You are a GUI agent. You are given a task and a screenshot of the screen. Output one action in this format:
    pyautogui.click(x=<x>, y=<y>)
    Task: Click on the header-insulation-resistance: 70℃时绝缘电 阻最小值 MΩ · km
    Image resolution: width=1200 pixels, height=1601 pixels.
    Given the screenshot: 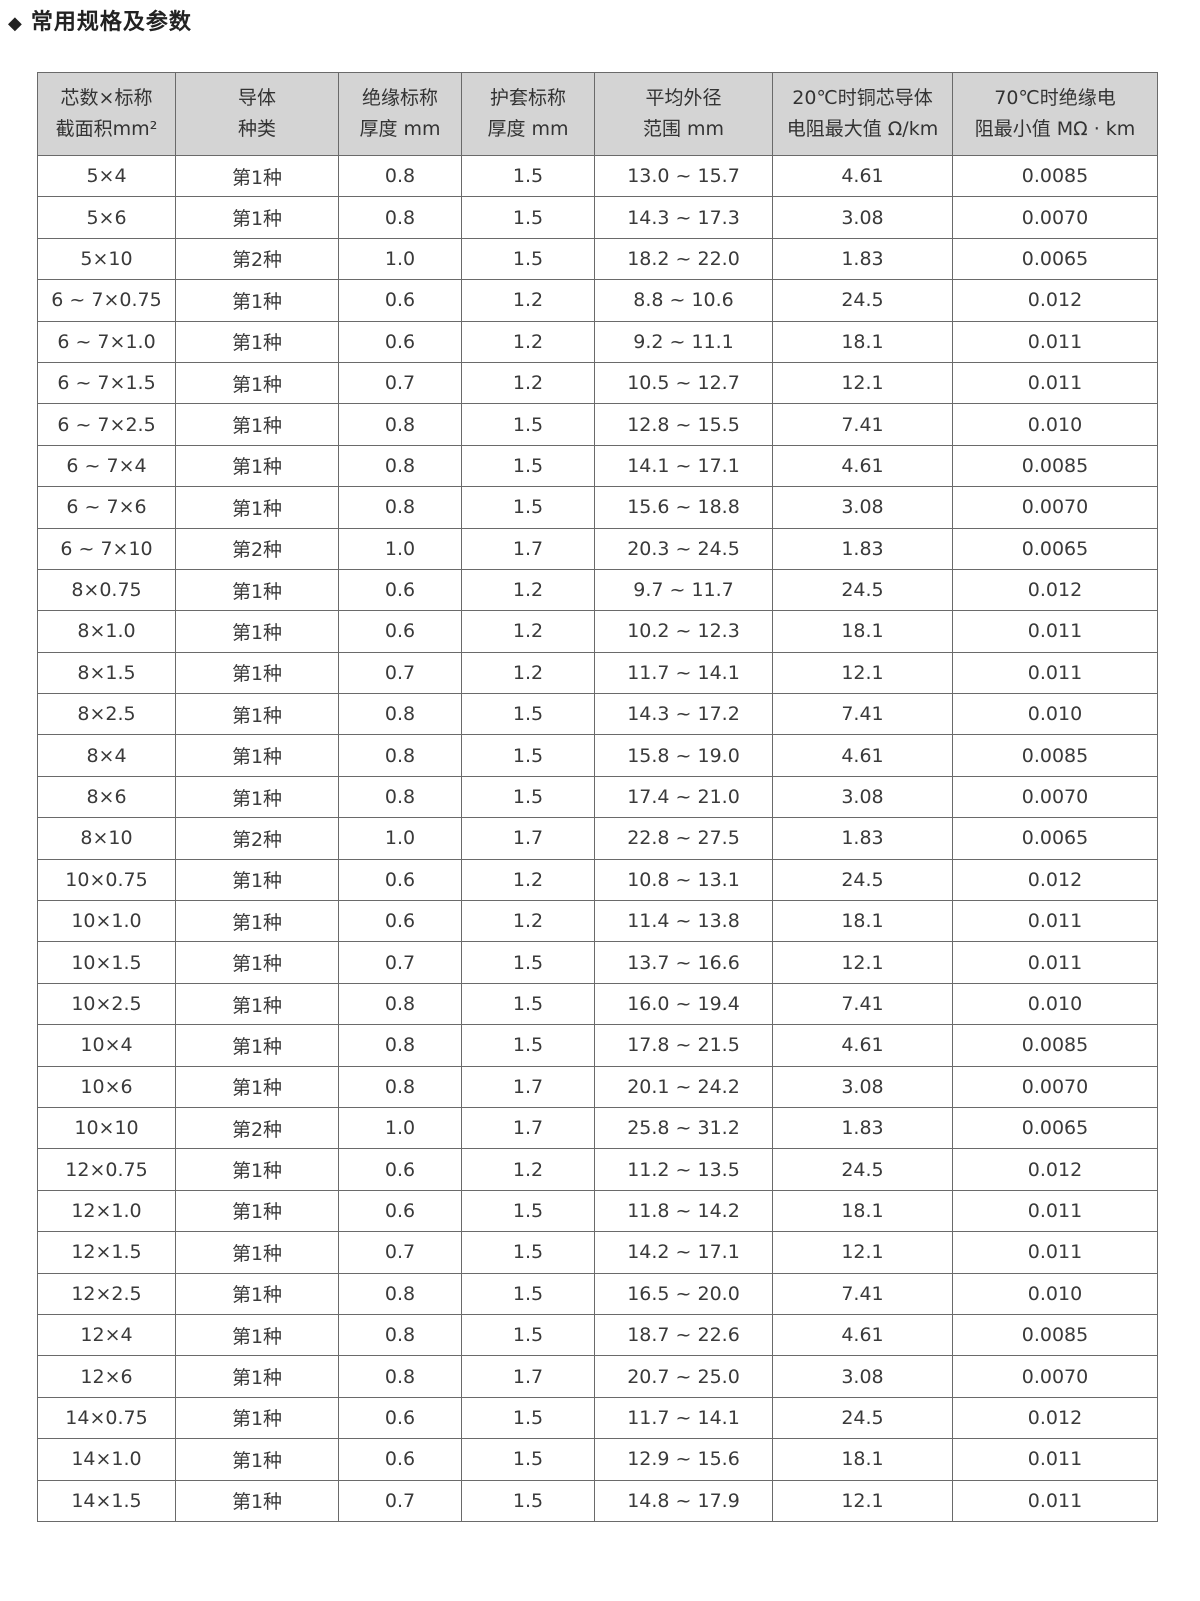 What is the action you would take?
    pyautogui.click(x=1055, y=114)
    